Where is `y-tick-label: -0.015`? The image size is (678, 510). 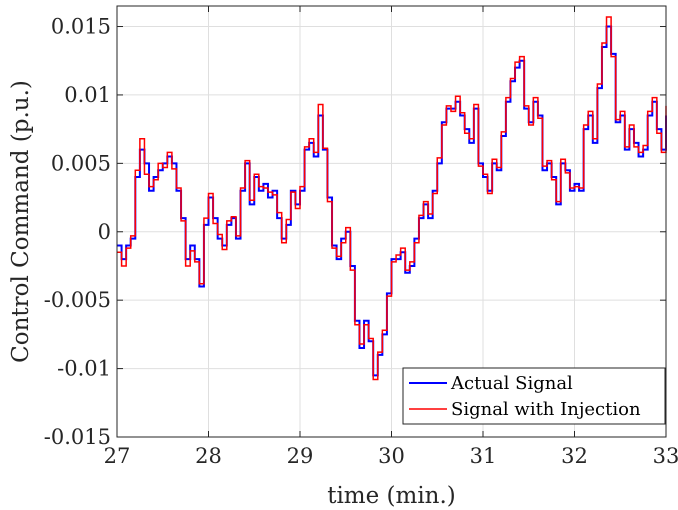 y-tick-label: -0.015 is located at coordinates (77, 437).